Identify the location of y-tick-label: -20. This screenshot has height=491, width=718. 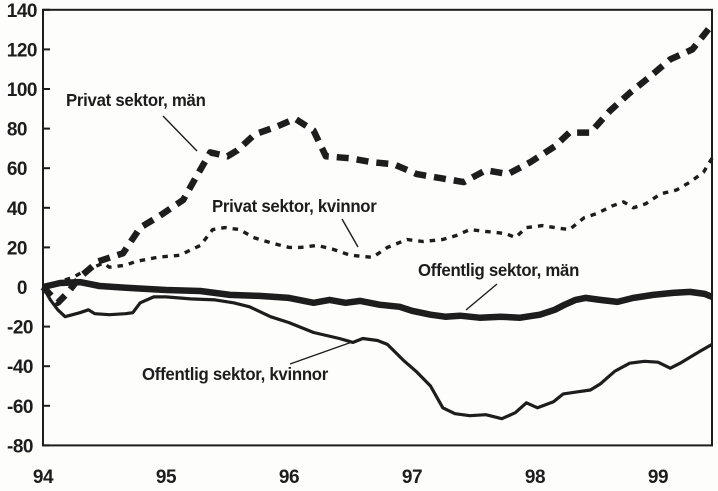
(20, 328).